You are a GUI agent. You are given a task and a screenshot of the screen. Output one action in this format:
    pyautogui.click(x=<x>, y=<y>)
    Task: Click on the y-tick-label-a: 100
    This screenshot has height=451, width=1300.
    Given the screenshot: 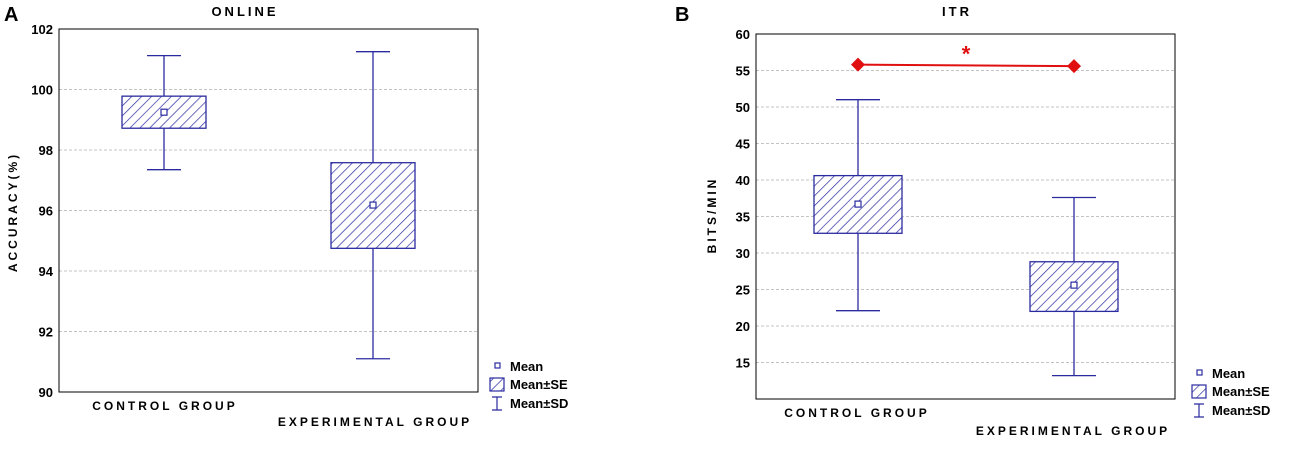 What is the action you would take?
    pyautogui.click(x=42, y=90)
    